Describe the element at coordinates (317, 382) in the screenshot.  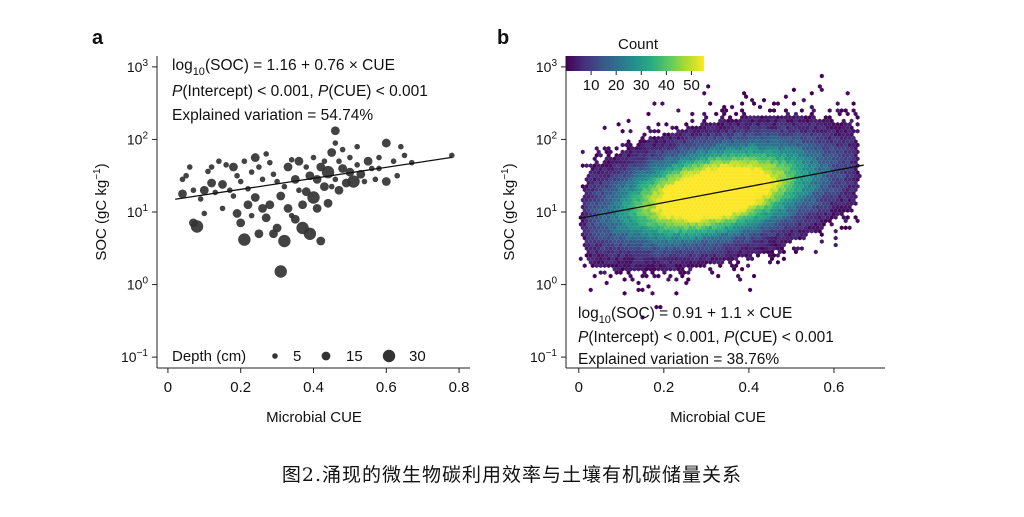
I see `panel-a-x-ticks: 0 0.2 0.4 0.6 0.8` at that location.